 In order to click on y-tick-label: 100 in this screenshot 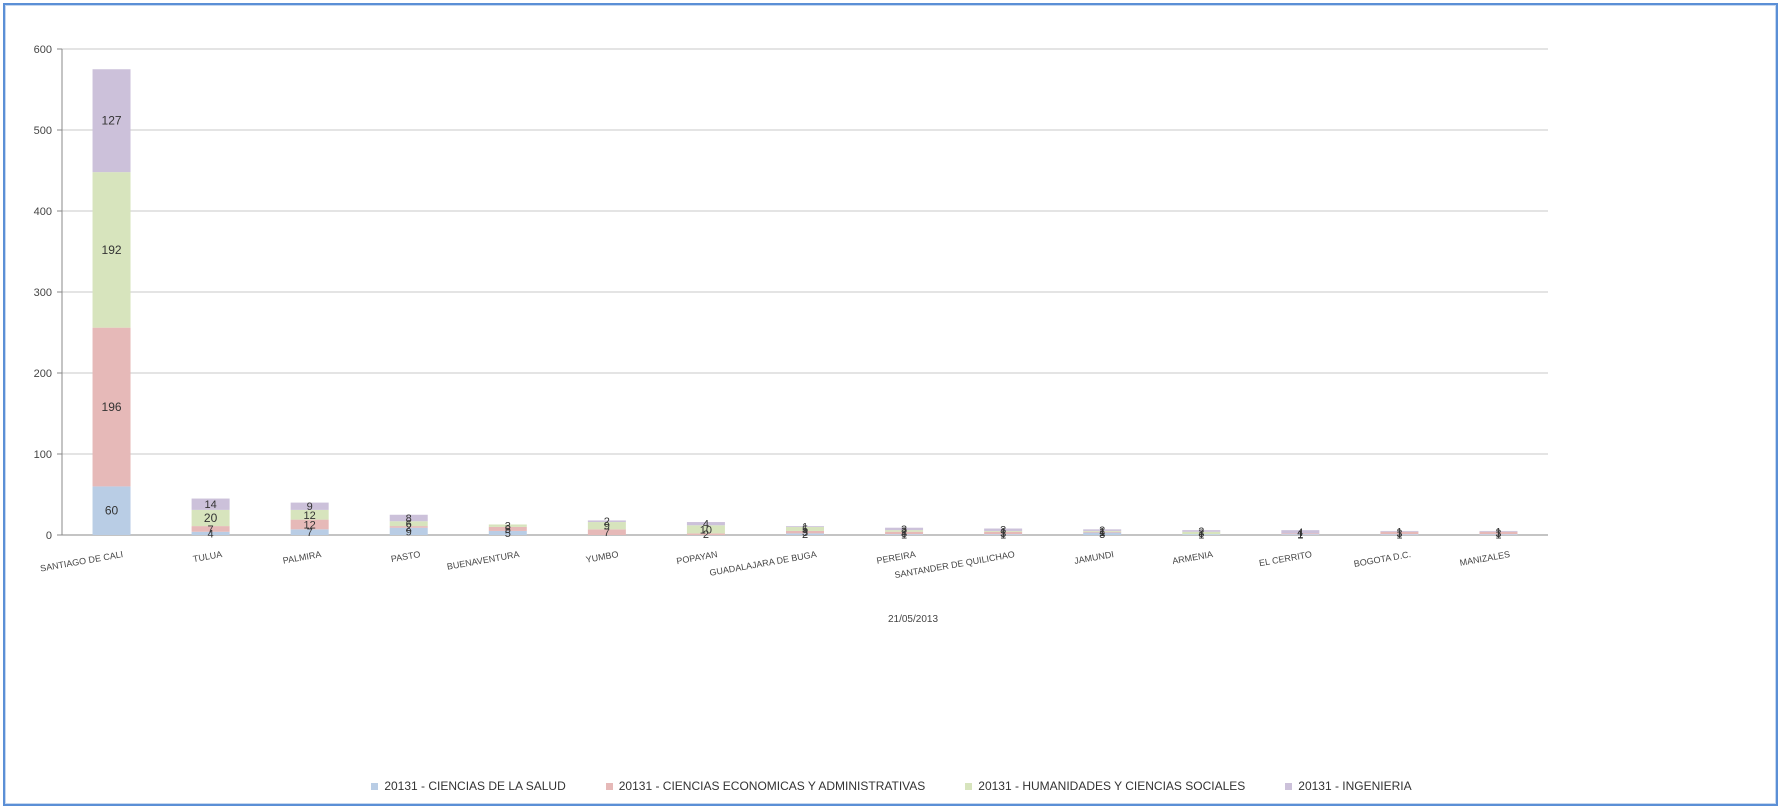, I will do `click(43, 455)`.